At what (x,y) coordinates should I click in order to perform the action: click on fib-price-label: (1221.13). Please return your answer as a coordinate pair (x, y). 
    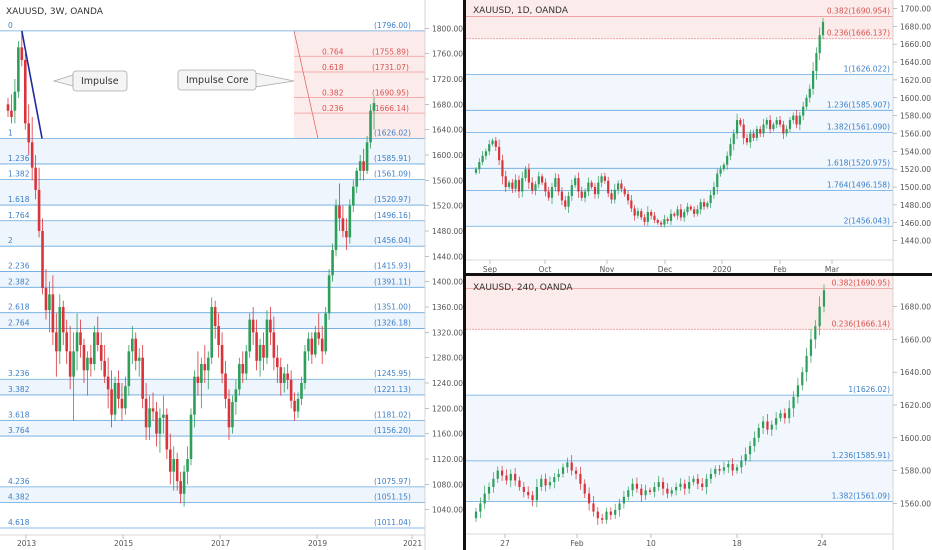
    Looking at the image, I should click on (392, 389).